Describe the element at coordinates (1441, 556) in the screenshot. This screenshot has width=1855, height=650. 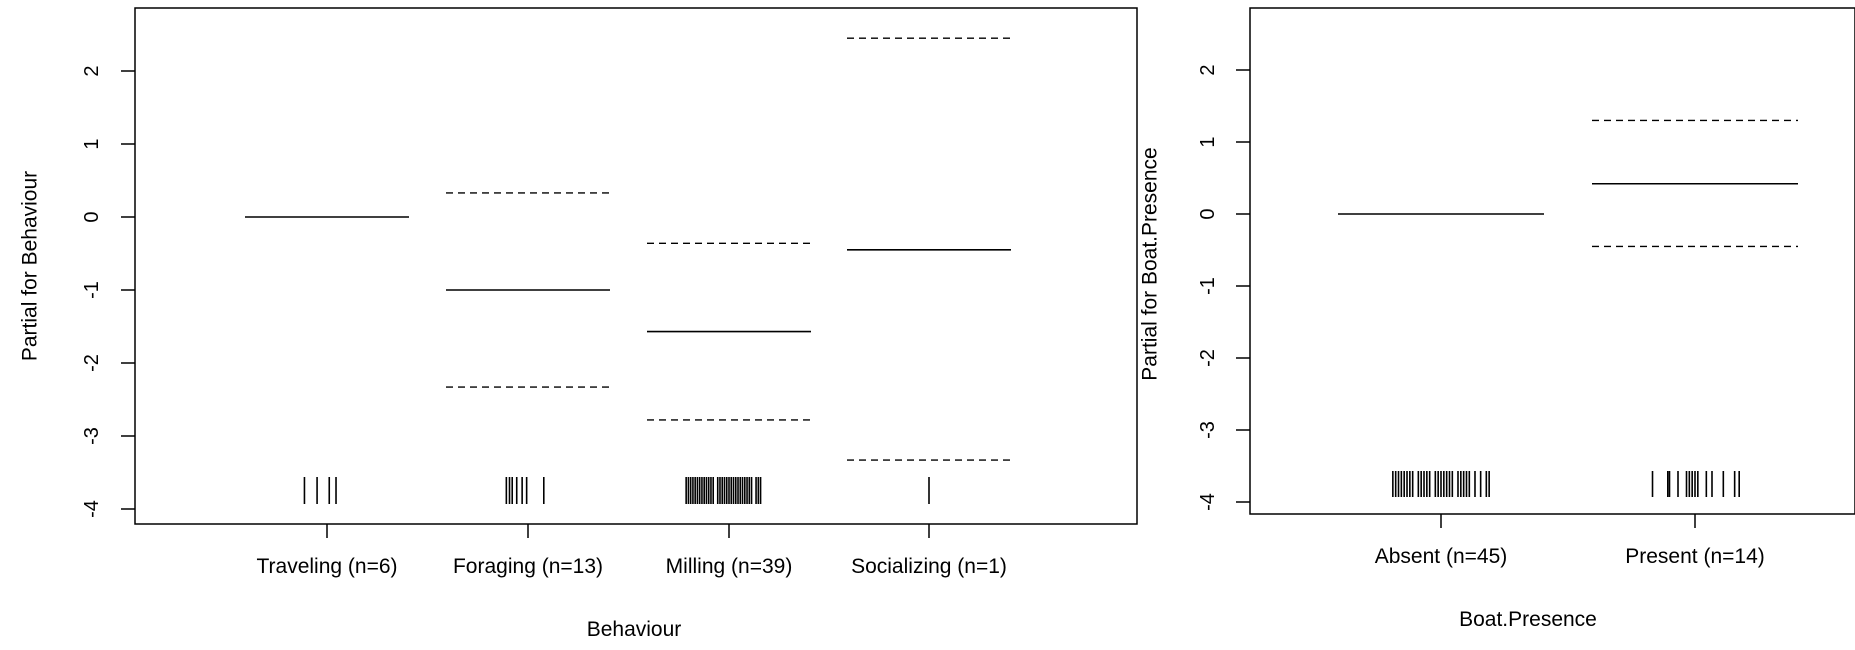
I see `category-label: Absent (n=45)` at that location.